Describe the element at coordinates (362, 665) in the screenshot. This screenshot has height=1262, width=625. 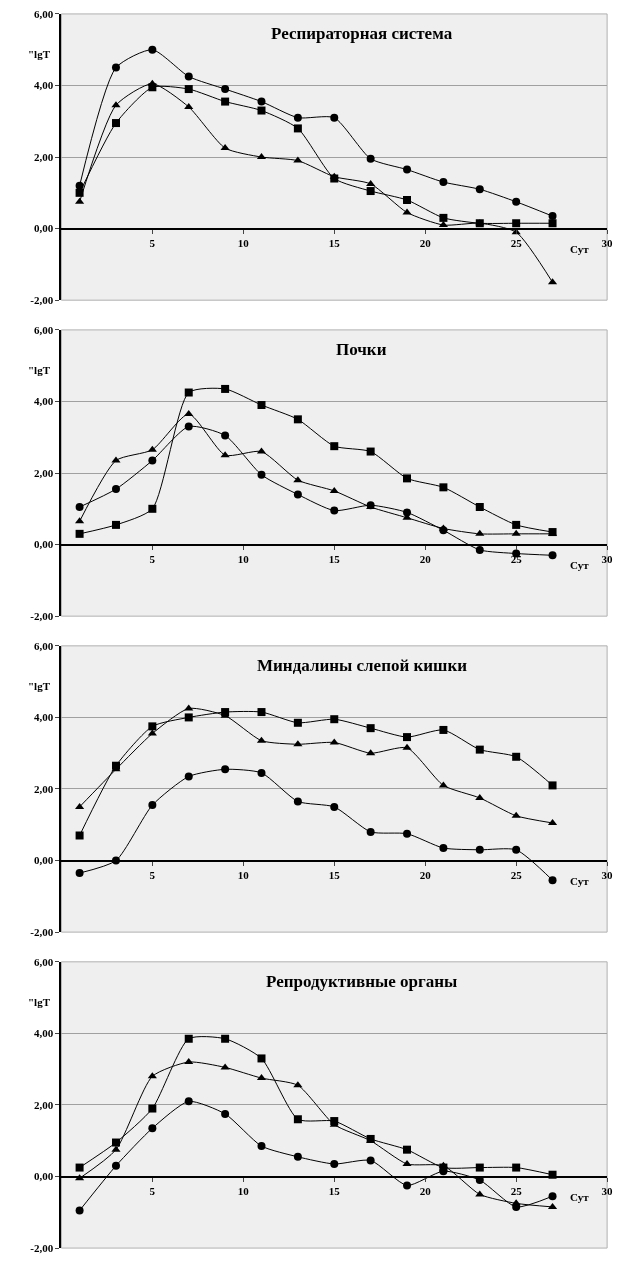
I see `text: Миндалины слепой кишки` at that location.